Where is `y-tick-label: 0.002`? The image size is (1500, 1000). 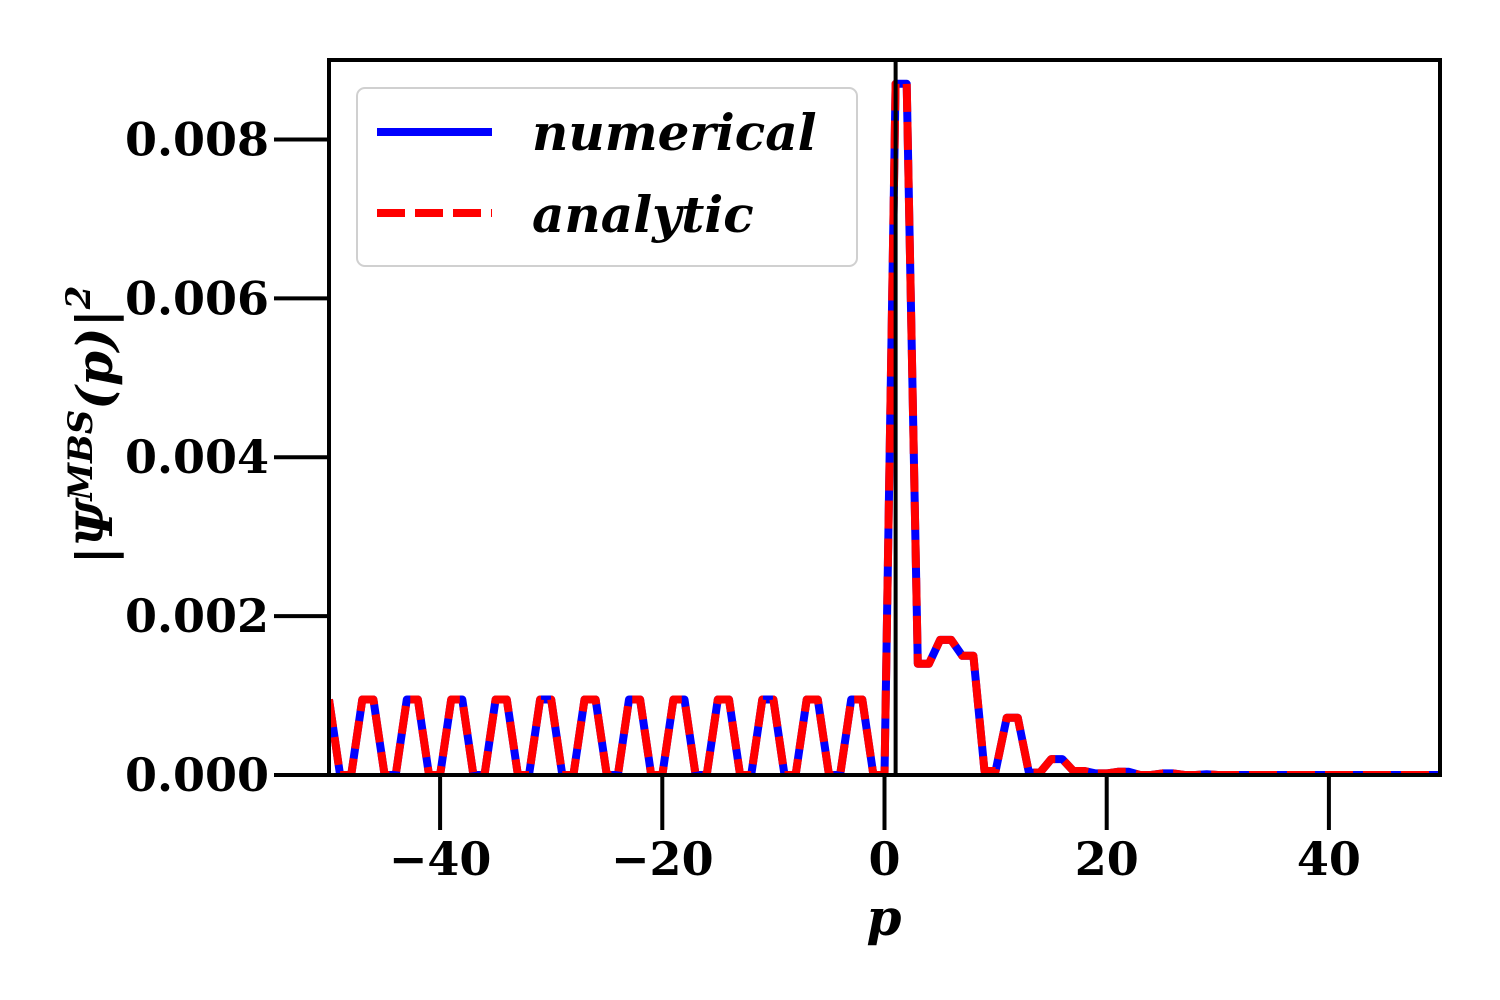 y-tick-label: 0.002 is located at coordinates (197, 616).